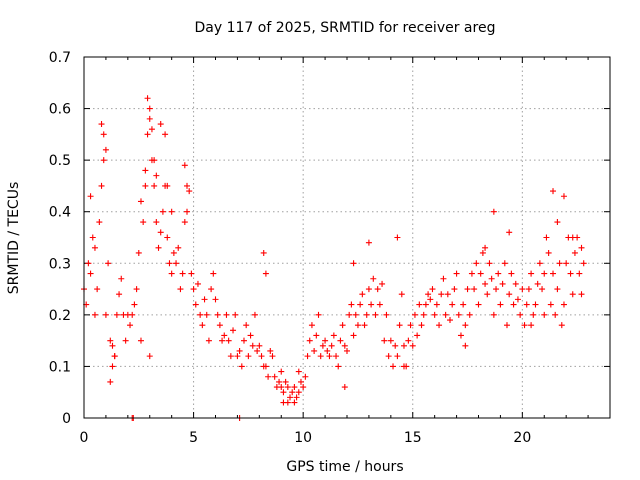 Image resolution: width=640 pixels, height=480 pixels. Describe the element at coordinates (522, 438) in the screenshot. I see `x-tick-label: 20` at that location.